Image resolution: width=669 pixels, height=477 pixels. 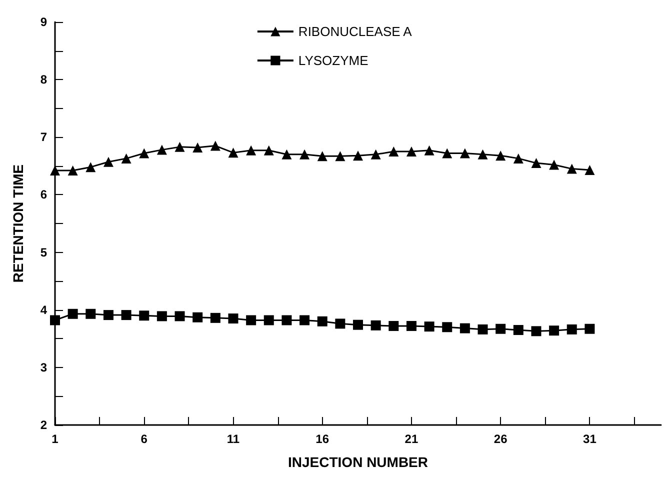 I want to click on y-tick-label: 3, so click(x=44, y=367).